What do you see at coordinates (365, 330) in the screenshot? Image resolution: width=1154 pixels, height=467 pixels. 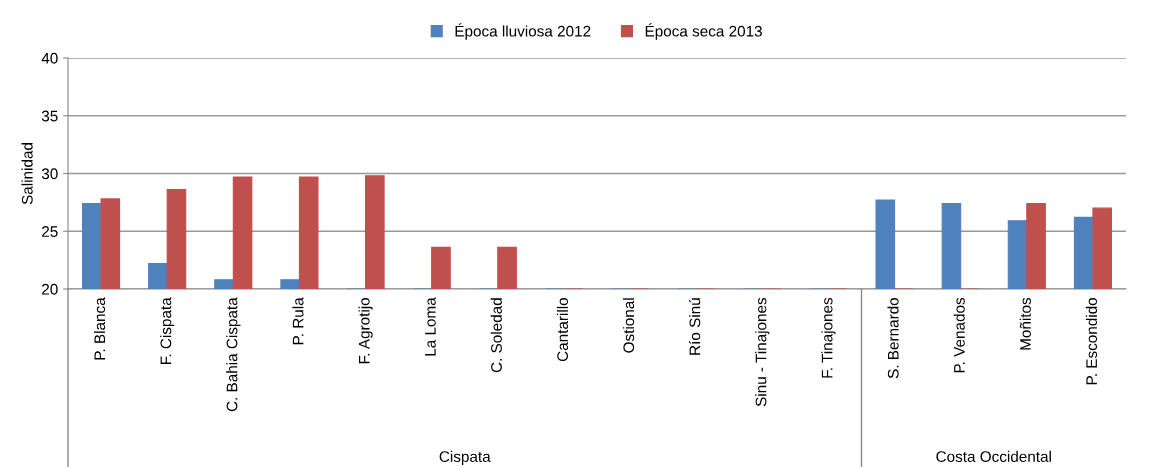 I see `x-tick-label: F. Agrotijo` at bounding box center [365, 330].